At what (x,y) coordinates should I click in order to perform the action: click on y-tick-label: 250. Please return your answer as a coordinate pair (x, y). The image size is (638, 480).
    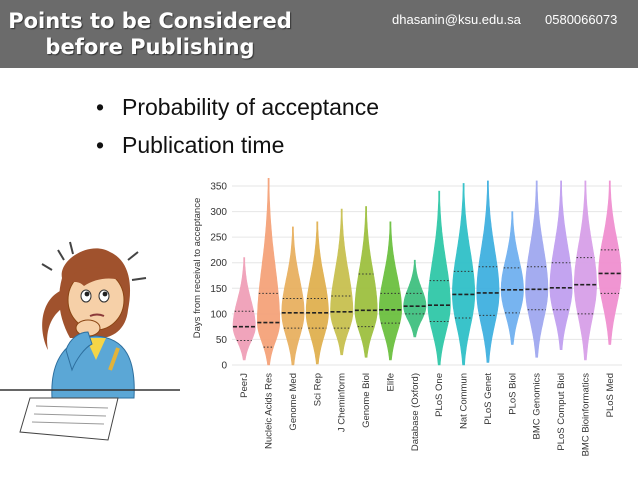
    Looking at the image, I should click on (218, 238).